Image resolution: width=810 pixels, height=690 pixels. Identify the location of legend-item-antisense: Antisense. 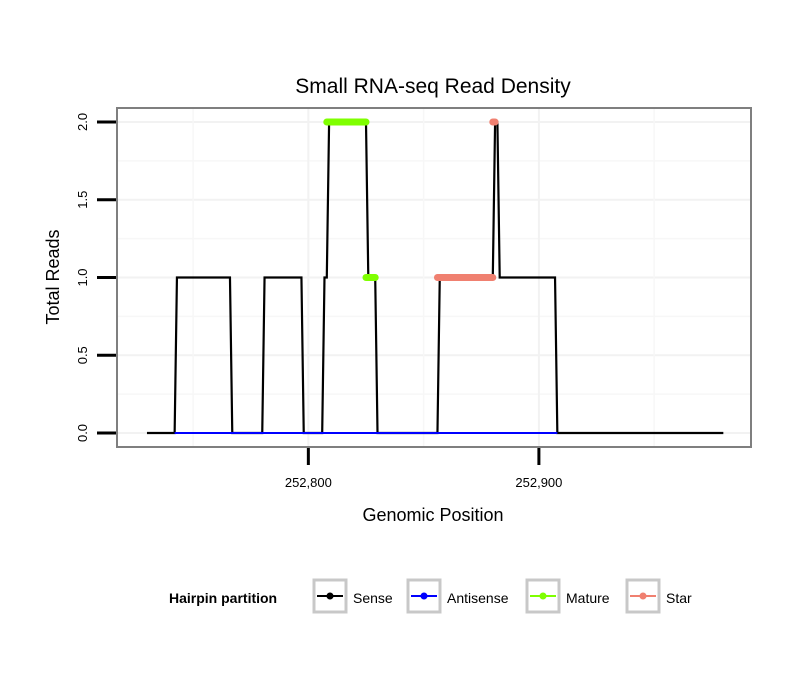
(457, 596).